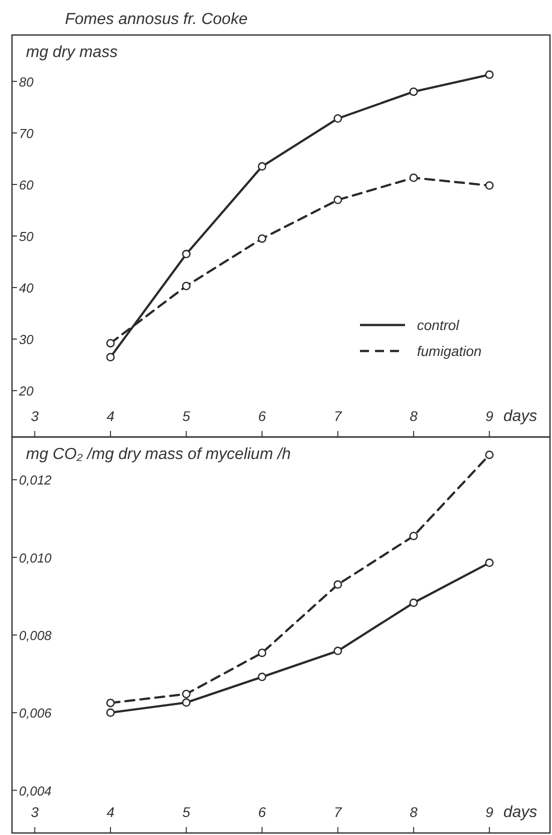  I want to click on y-tick-label: 30, so click(26, 340).